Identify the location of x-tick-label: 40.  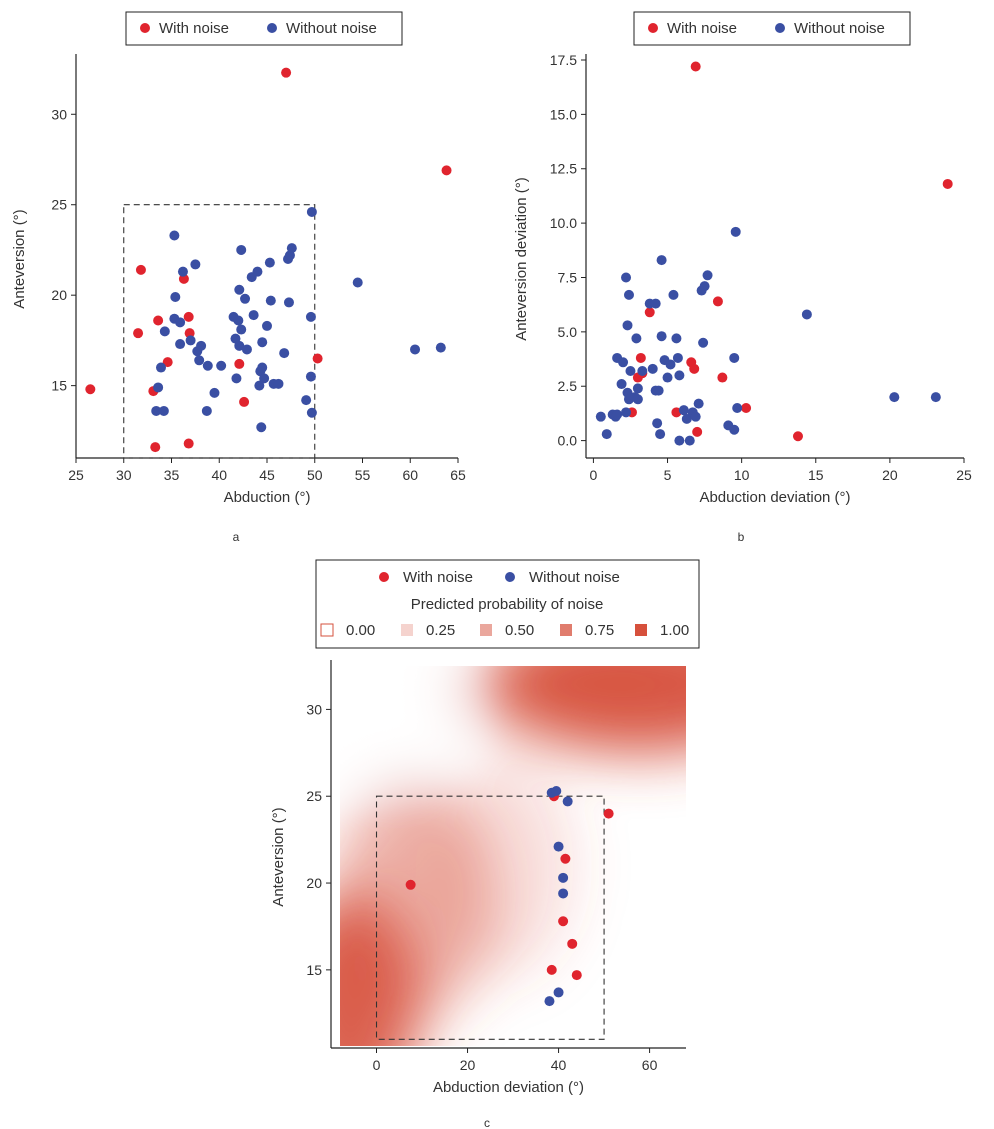
(559, 1065).